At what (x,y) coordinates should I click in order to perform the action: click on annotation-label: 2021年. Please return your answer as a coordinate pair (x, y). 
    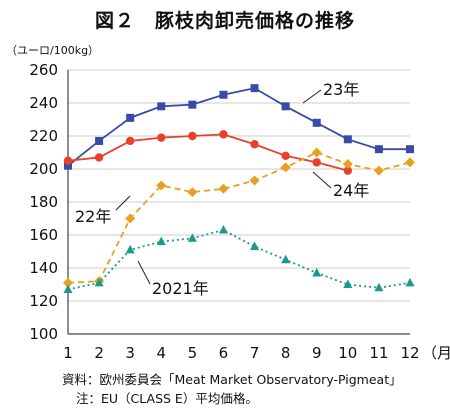
    Looking at the image, I should click on (180, 288).